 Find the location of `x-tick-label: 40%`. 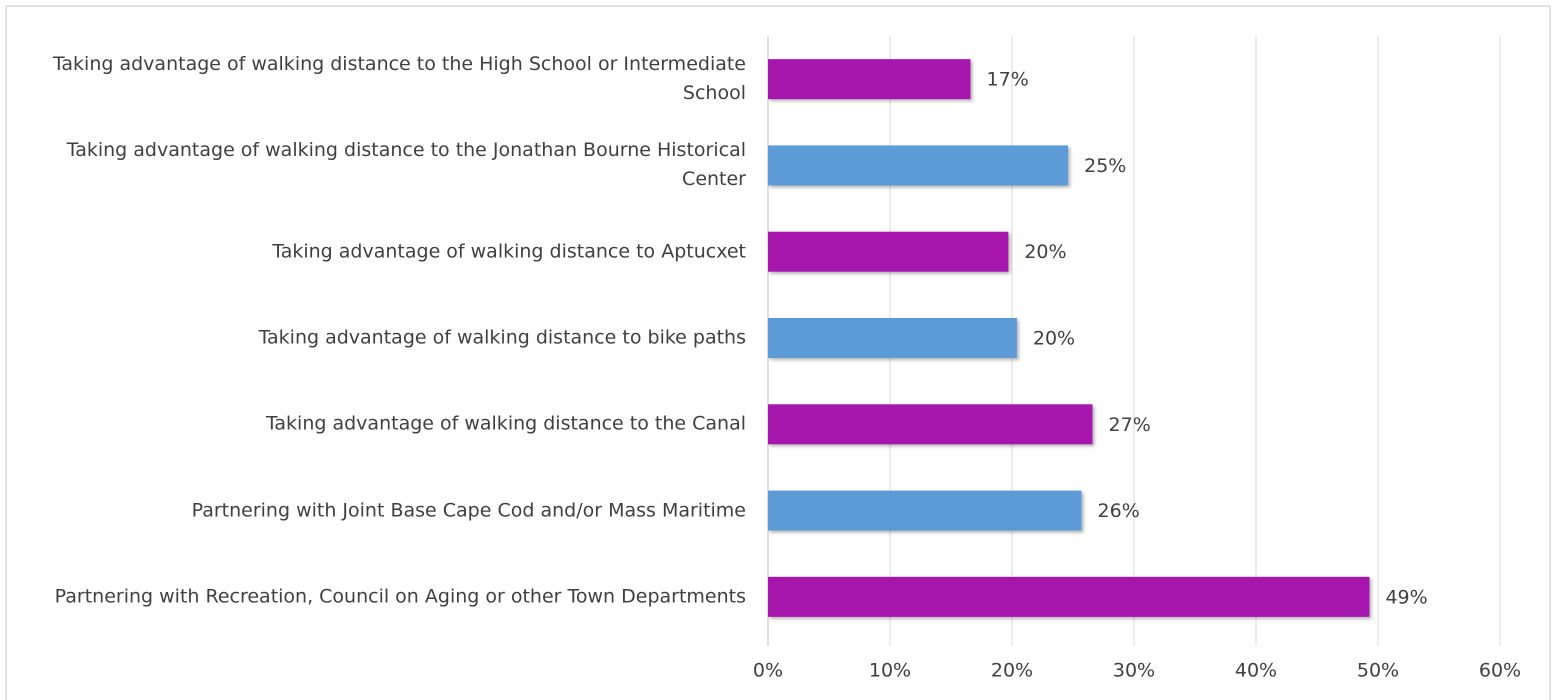

x-tick-label: 40% is located at coordinates (1256, 671).